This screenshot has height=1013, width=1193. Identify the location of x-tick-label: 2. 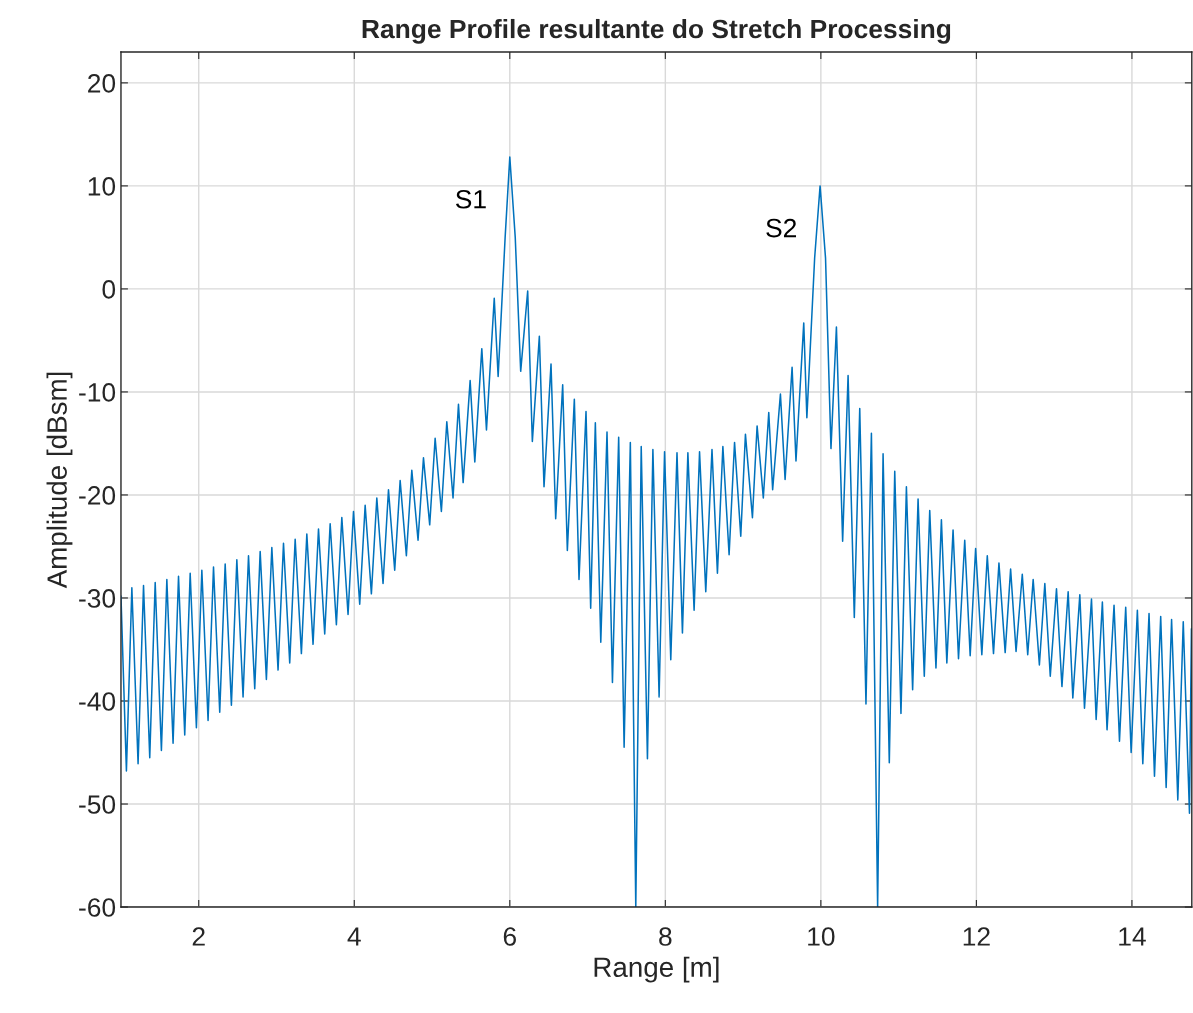
(198, 936).